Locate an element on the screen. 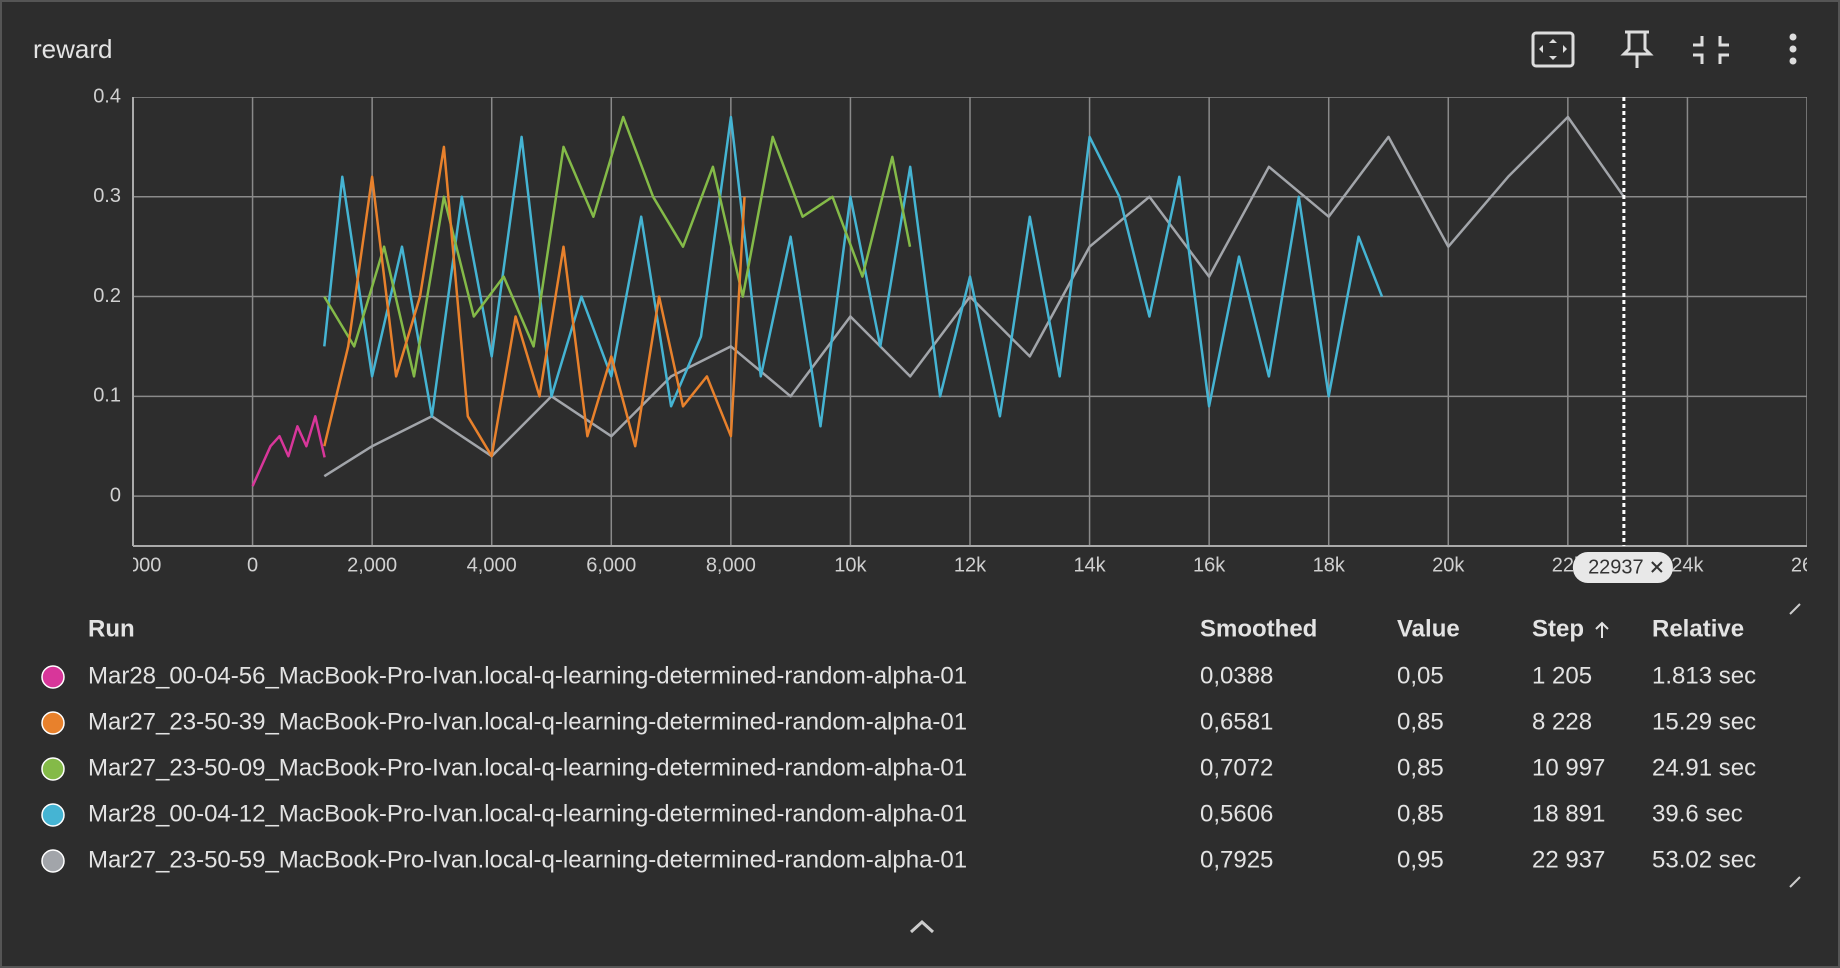 The image size is (1840, 968). table-cell: 15.29 sec is located at coordinates (1704, 721).